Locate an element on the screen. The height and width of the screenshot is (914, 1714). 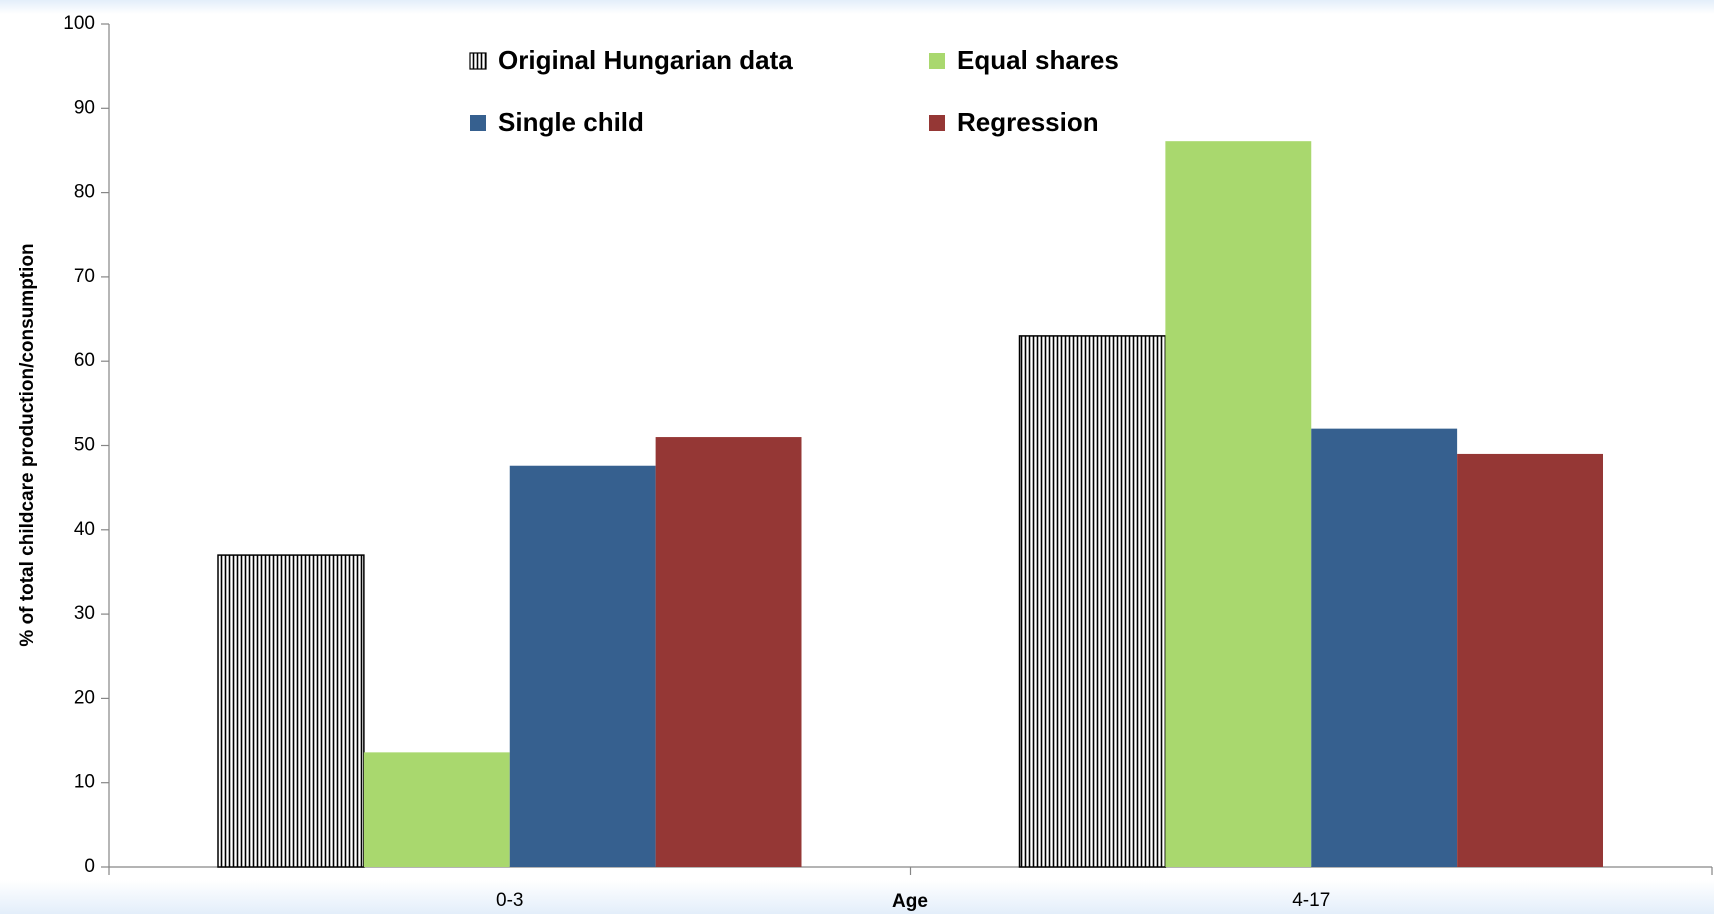
x-tick-label: 4-17 is located at coordinates (1311, 900).